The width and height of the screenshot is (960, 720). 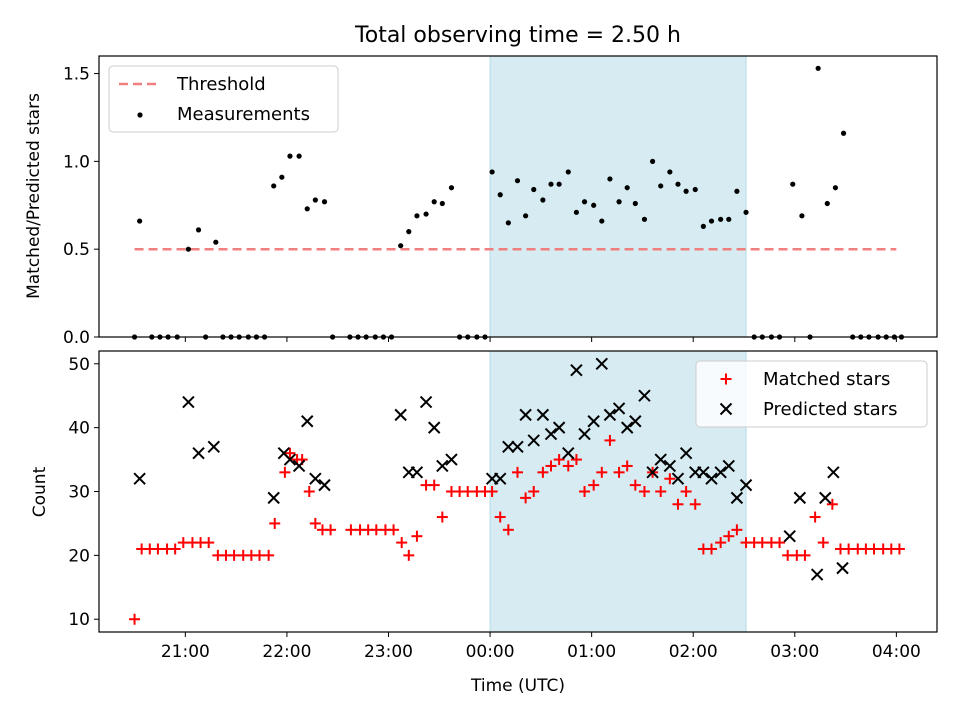 I want to click on x-tick-label: 21:00, so click(x=185, y=652).